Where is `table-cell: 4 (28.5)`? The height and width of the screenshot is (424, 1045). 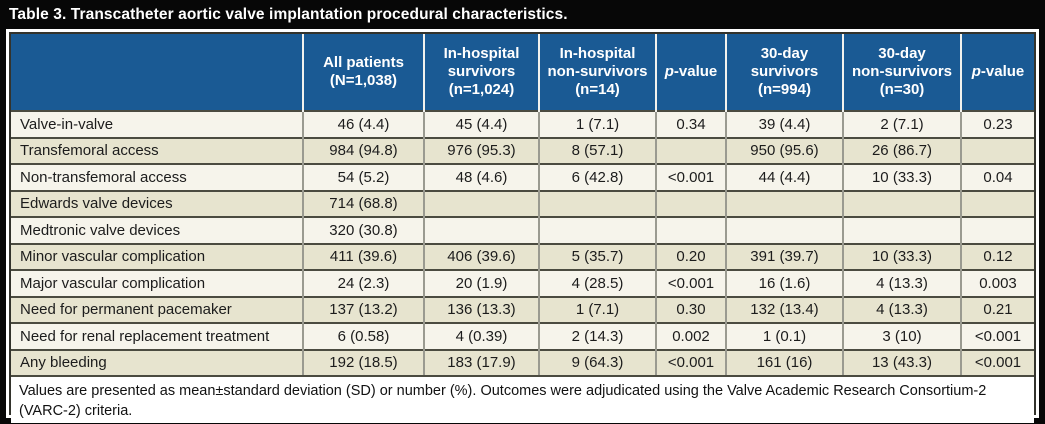 table-cell: 4 (28.5) is located at coordinates (597, 283).